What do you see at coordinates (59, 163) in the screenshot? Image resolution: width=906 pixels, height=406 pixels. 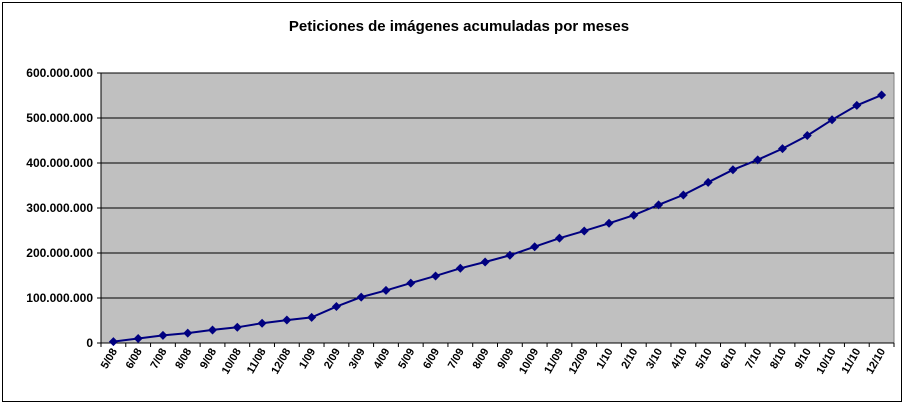 I see `y-tick-label: 400.000.000` at bounding box center [59, 163].